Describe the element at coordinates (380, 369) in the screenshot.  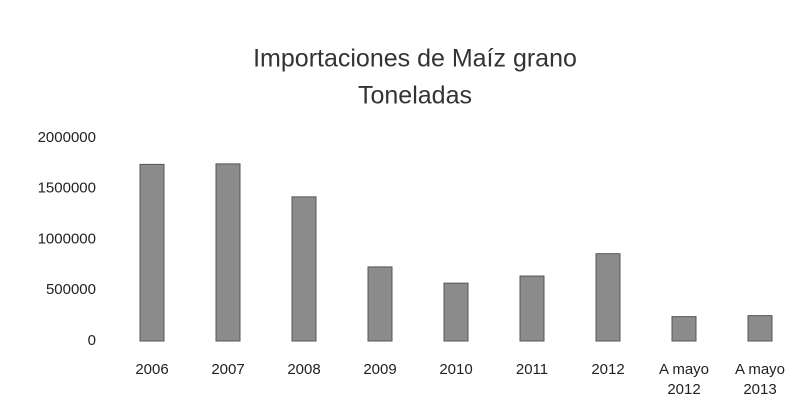
I see `x-tick-label: 2009` at that location.